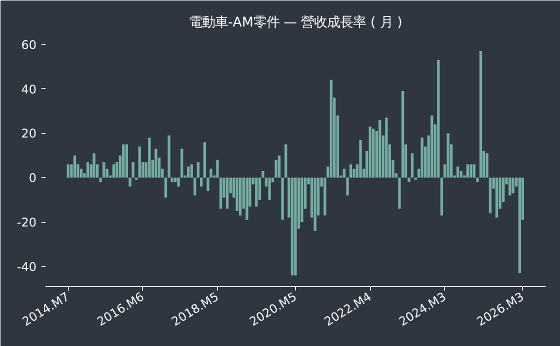 This screenshot has height=346, width=560. Describe the element at coordinates (295, 22) in the screenshot. I see `chart-title: 電動車-AM零件 — 營收成長率 ( 月 )` at that location.